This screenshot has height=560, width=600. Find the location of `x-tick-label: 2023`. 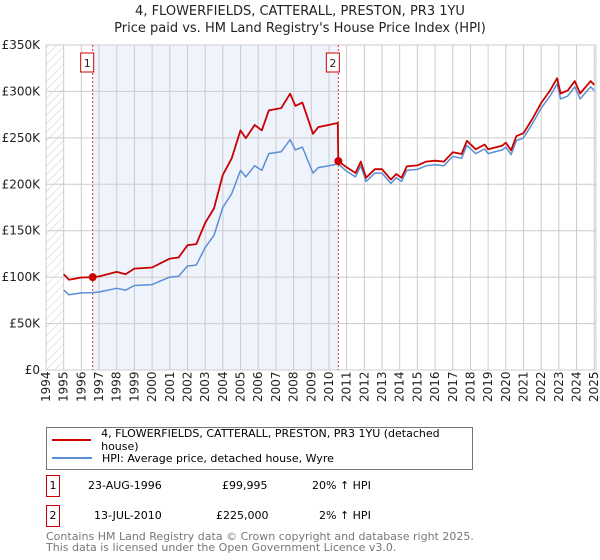

x-tick-label: 2023 is located at coordinates (559, 386).